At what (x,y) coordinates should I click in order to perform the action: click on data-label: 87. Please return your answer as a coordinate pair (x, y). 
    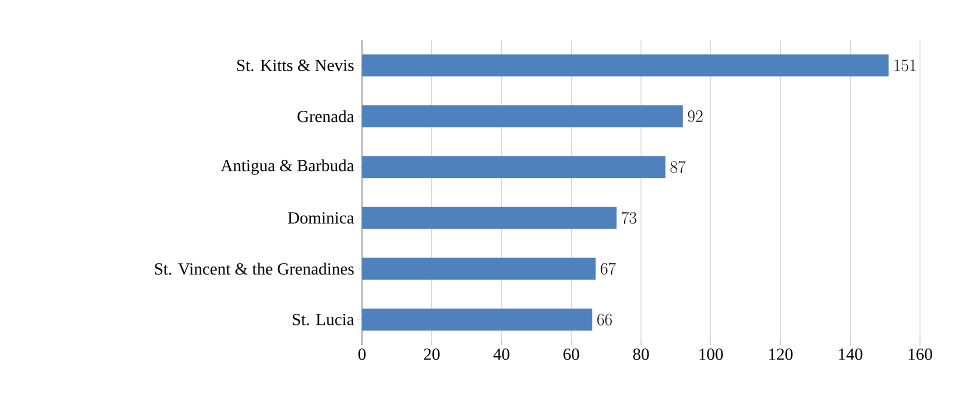
    Looking at the image, I should click on (678, 166).